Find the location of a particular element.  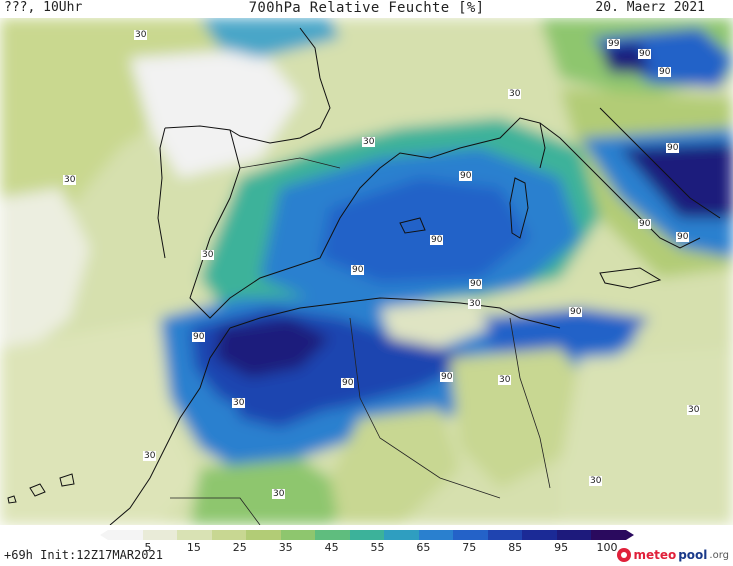

colorbar-tick-label: 45 is located at coordinates (331, 547).